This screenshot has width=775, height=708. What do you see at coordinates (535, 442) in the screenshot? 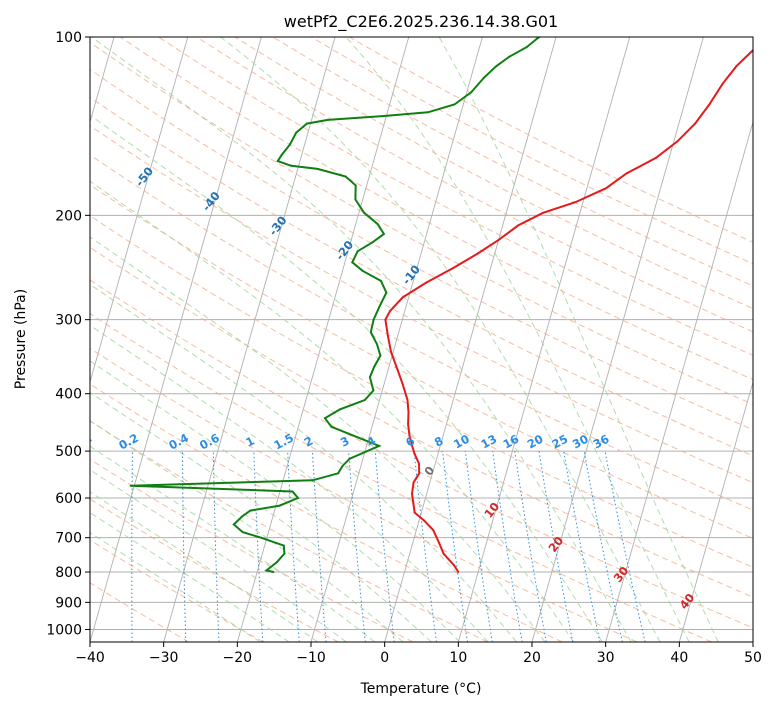
I see `mixing-ratio-label: 20` at bounding box center [535, 442].